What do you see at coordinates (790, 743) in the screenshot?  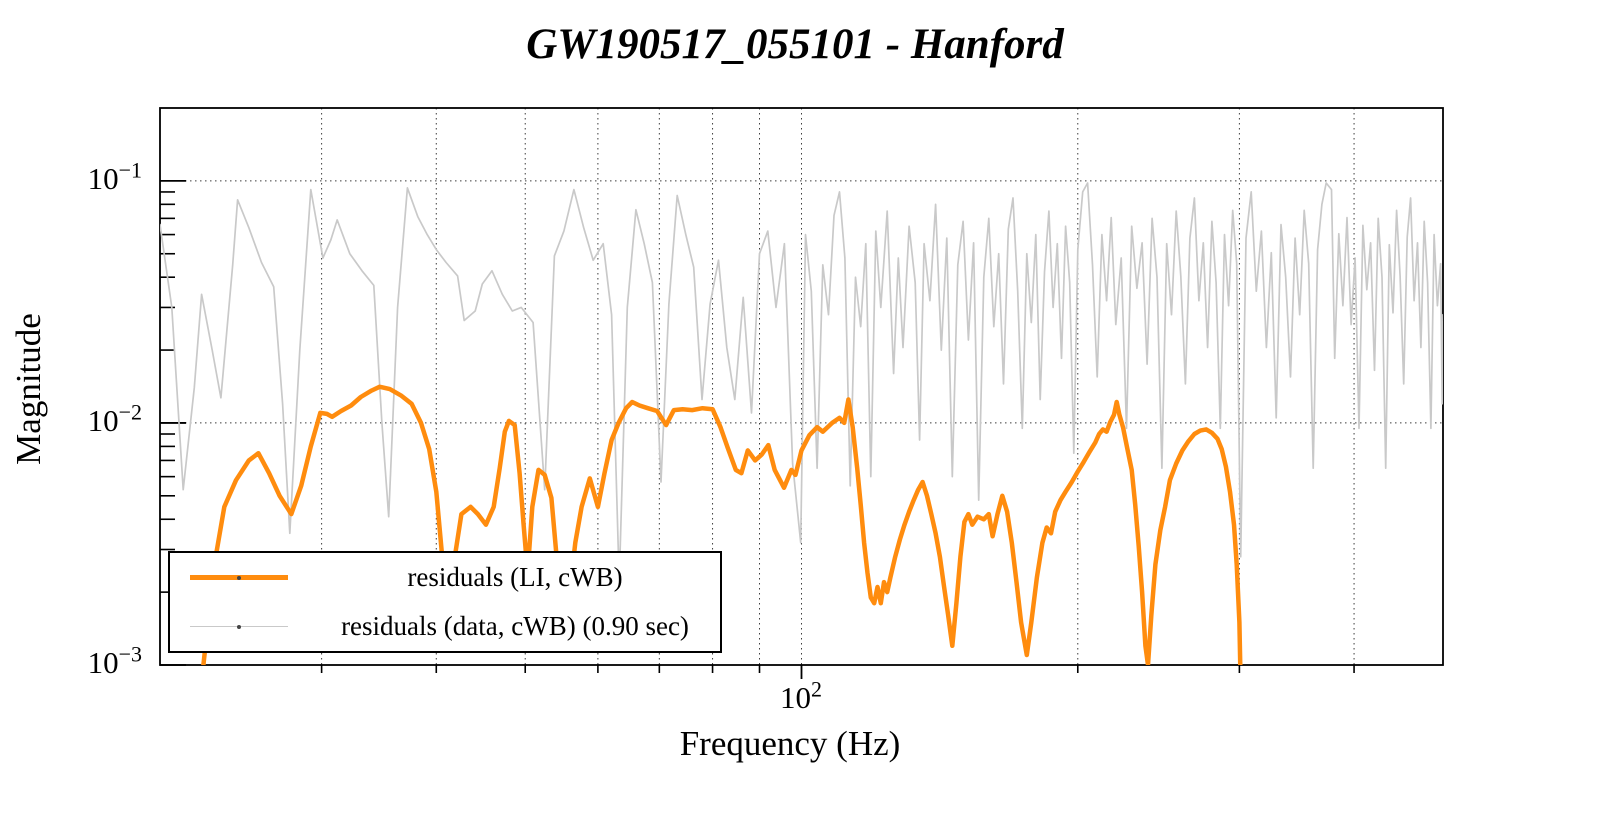 I see `x-axis-label: Frequency (Hz)` at bounding box center [790, 743].